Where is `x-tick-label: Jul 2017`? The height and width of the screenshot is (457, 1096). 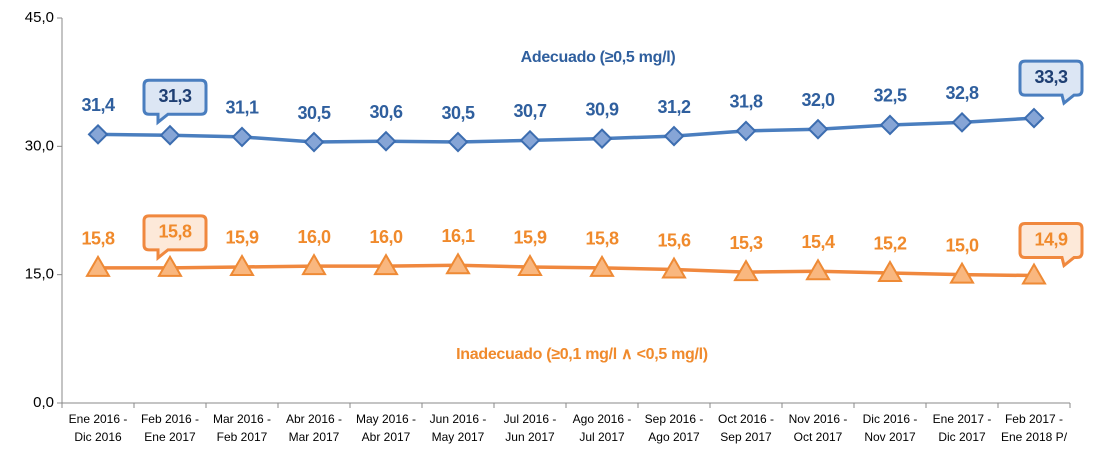 x-tick-label: Jul 2017 is located at coordinates (602, 437).